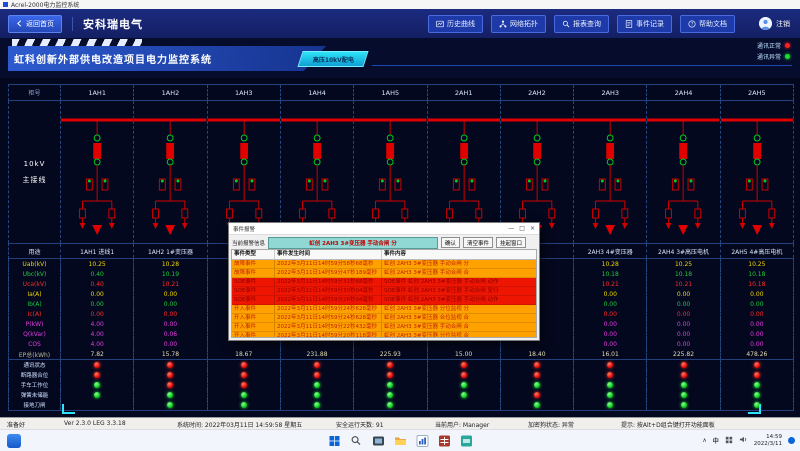 The width and height of the screenshot is (800, 451). What do you see at coordinates (511, 228) in the screenshot?
I see `dialog-minimize-button: —` at bounding box center [511, 228].